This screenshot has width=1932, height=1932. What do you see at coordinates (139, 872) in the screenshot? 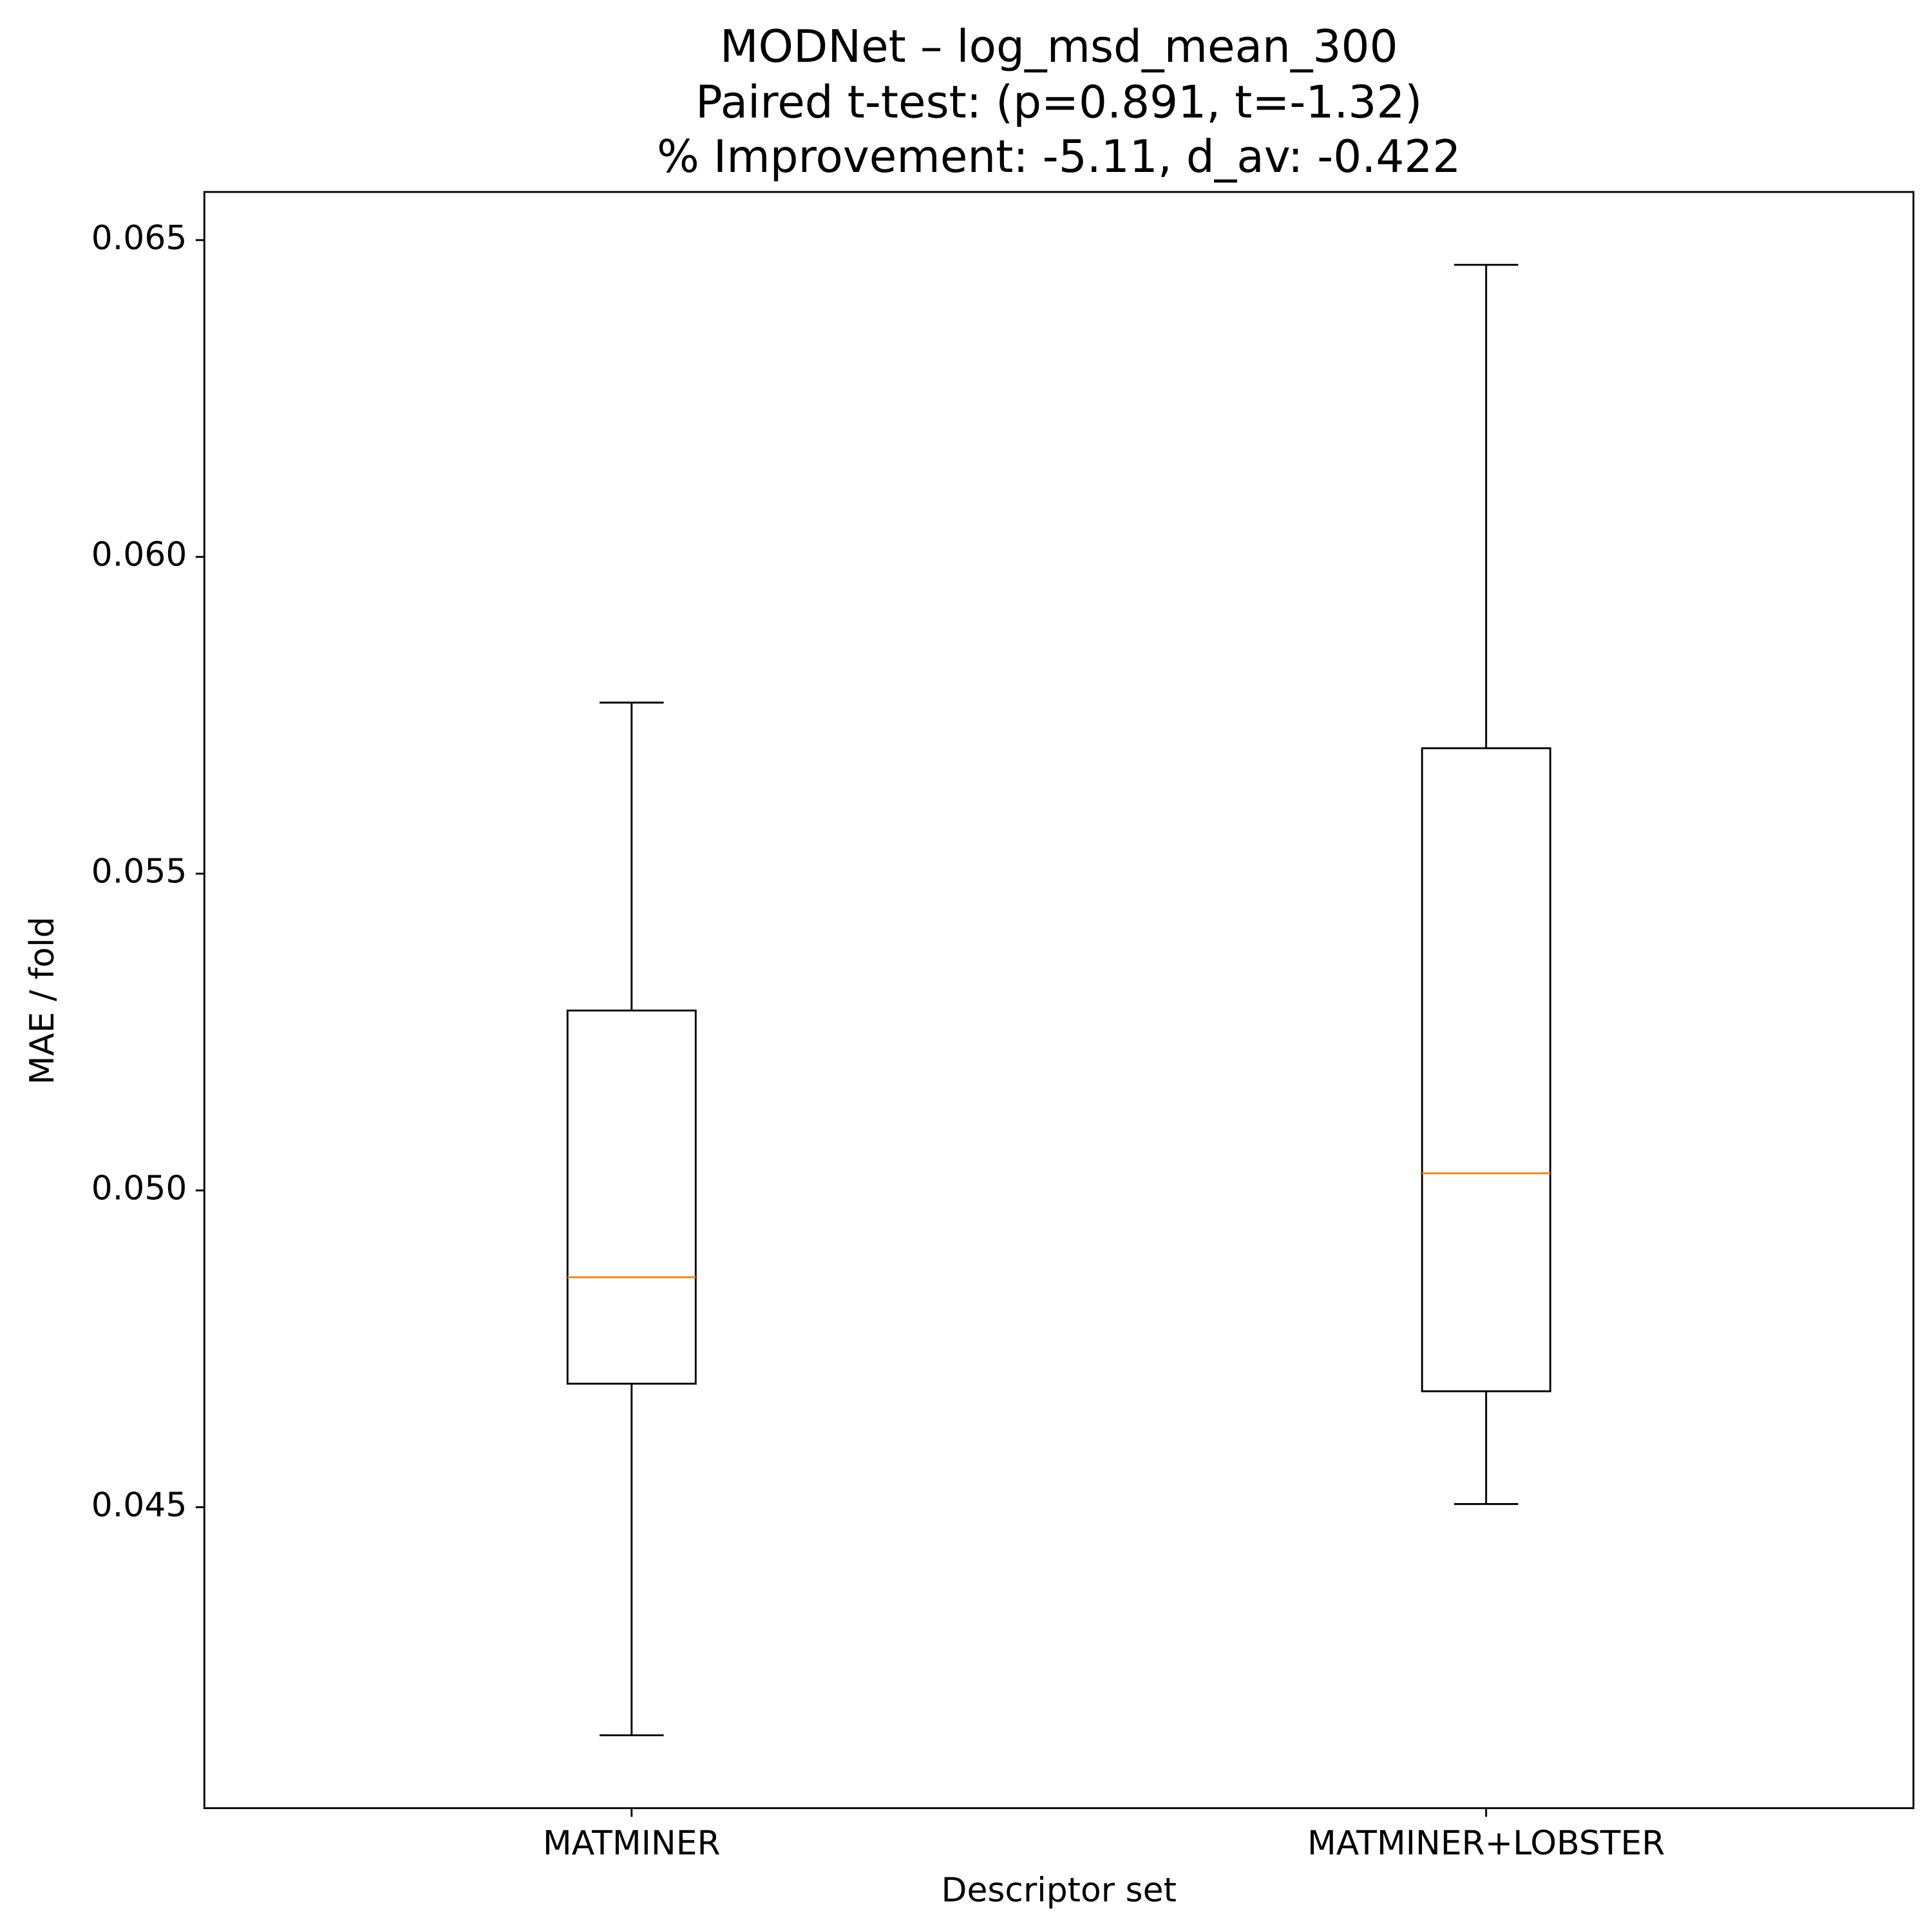
I see `y-tick-label: 0.055` at bounding box center [139, 872].